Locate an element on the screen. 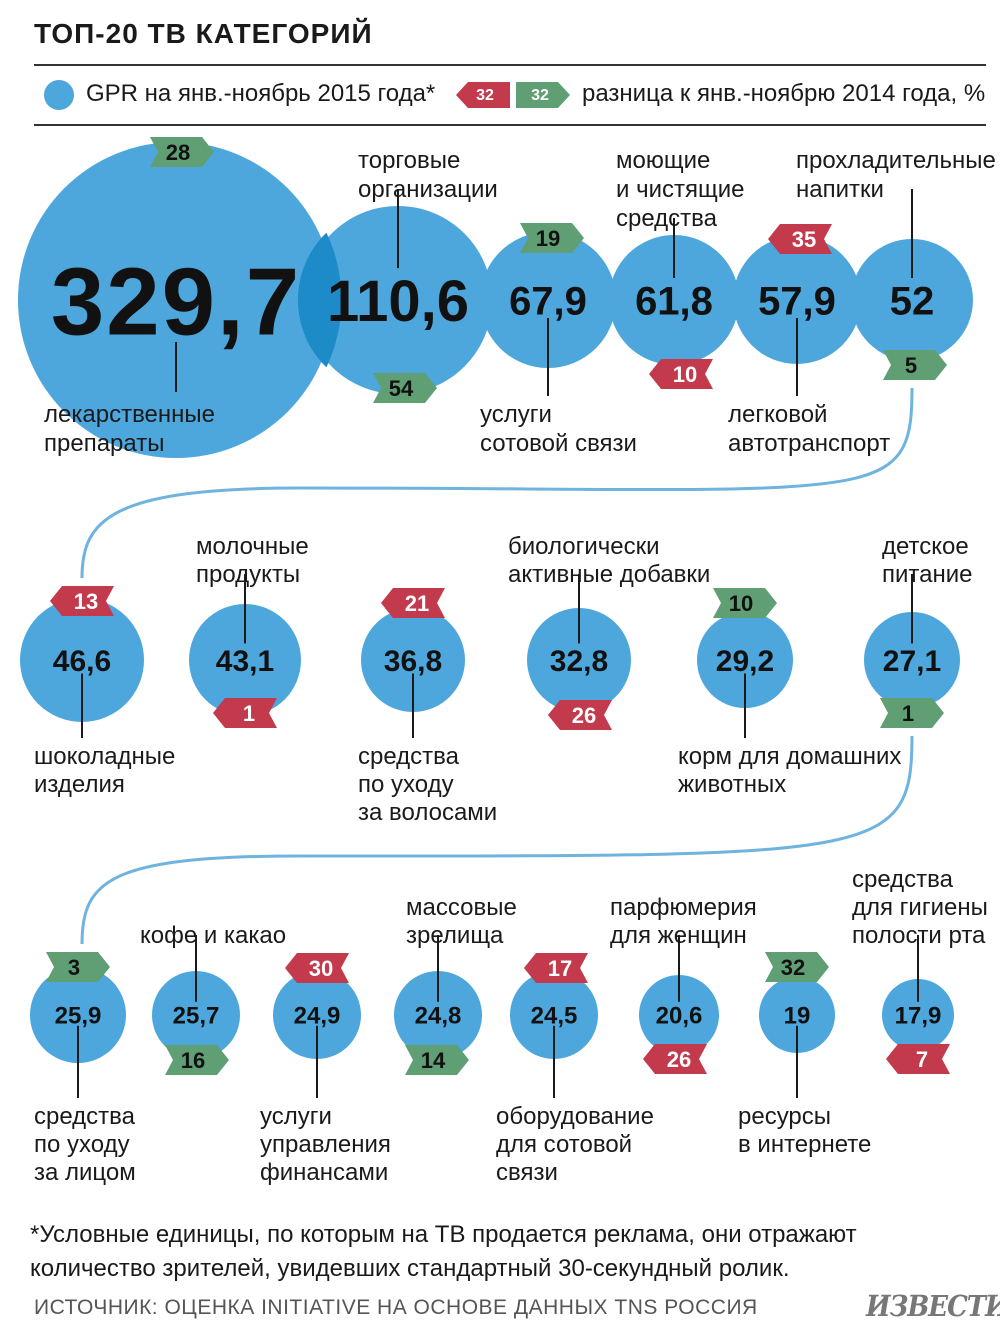 This screenshot has width=1000, height=1344. diff-value-7: 13 is located at coordinates (86, 601).